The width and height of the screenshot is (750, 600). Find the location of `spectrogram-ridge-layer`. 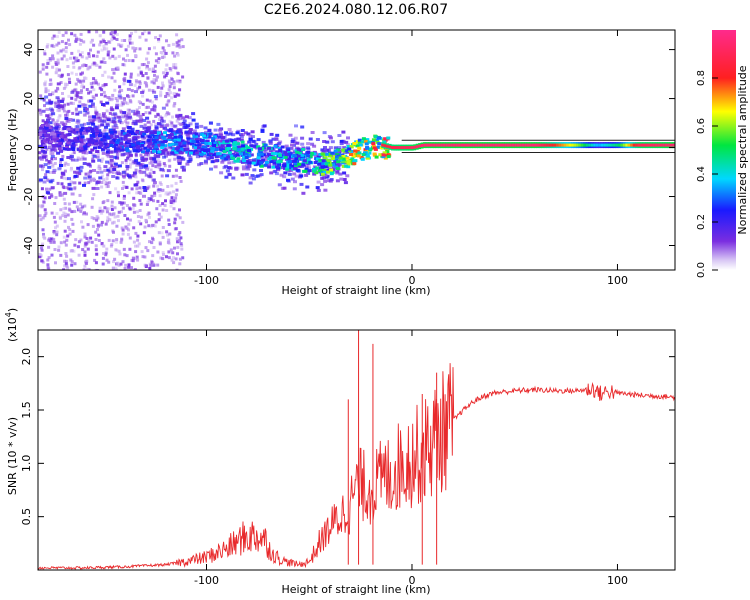

spectrogram-ridge-layer is located at coordinates (528, 146).